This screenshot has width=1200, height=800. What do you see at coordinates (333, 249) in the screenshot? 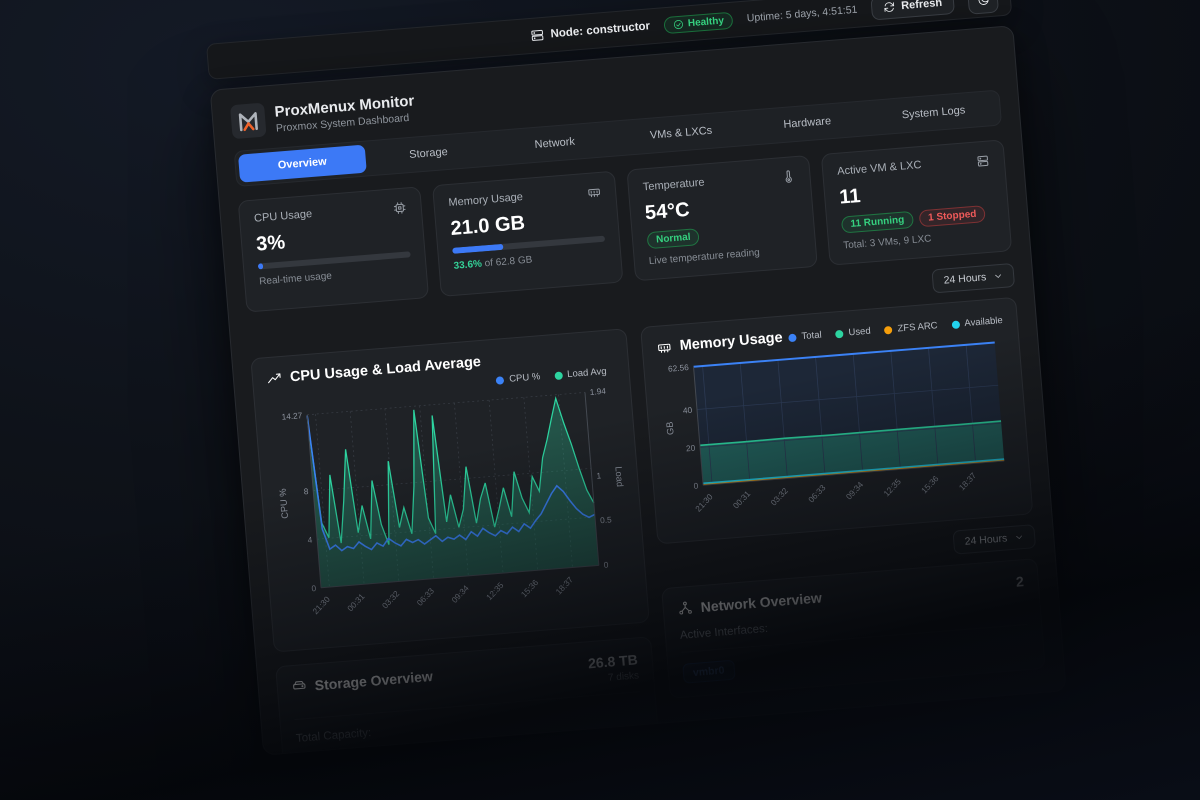
I see `cpu-usage-card: CPU Usage 3% Real-time usage` at bounding box center [333, 249].